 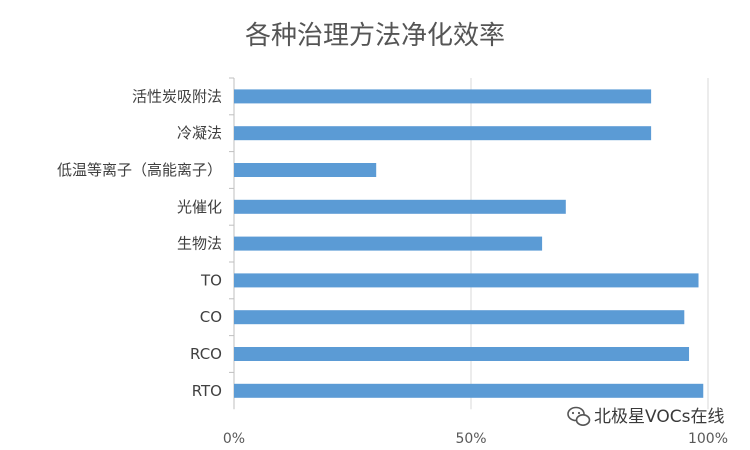 I want to click on category-label: 生物法, so click(x=199, y=244).